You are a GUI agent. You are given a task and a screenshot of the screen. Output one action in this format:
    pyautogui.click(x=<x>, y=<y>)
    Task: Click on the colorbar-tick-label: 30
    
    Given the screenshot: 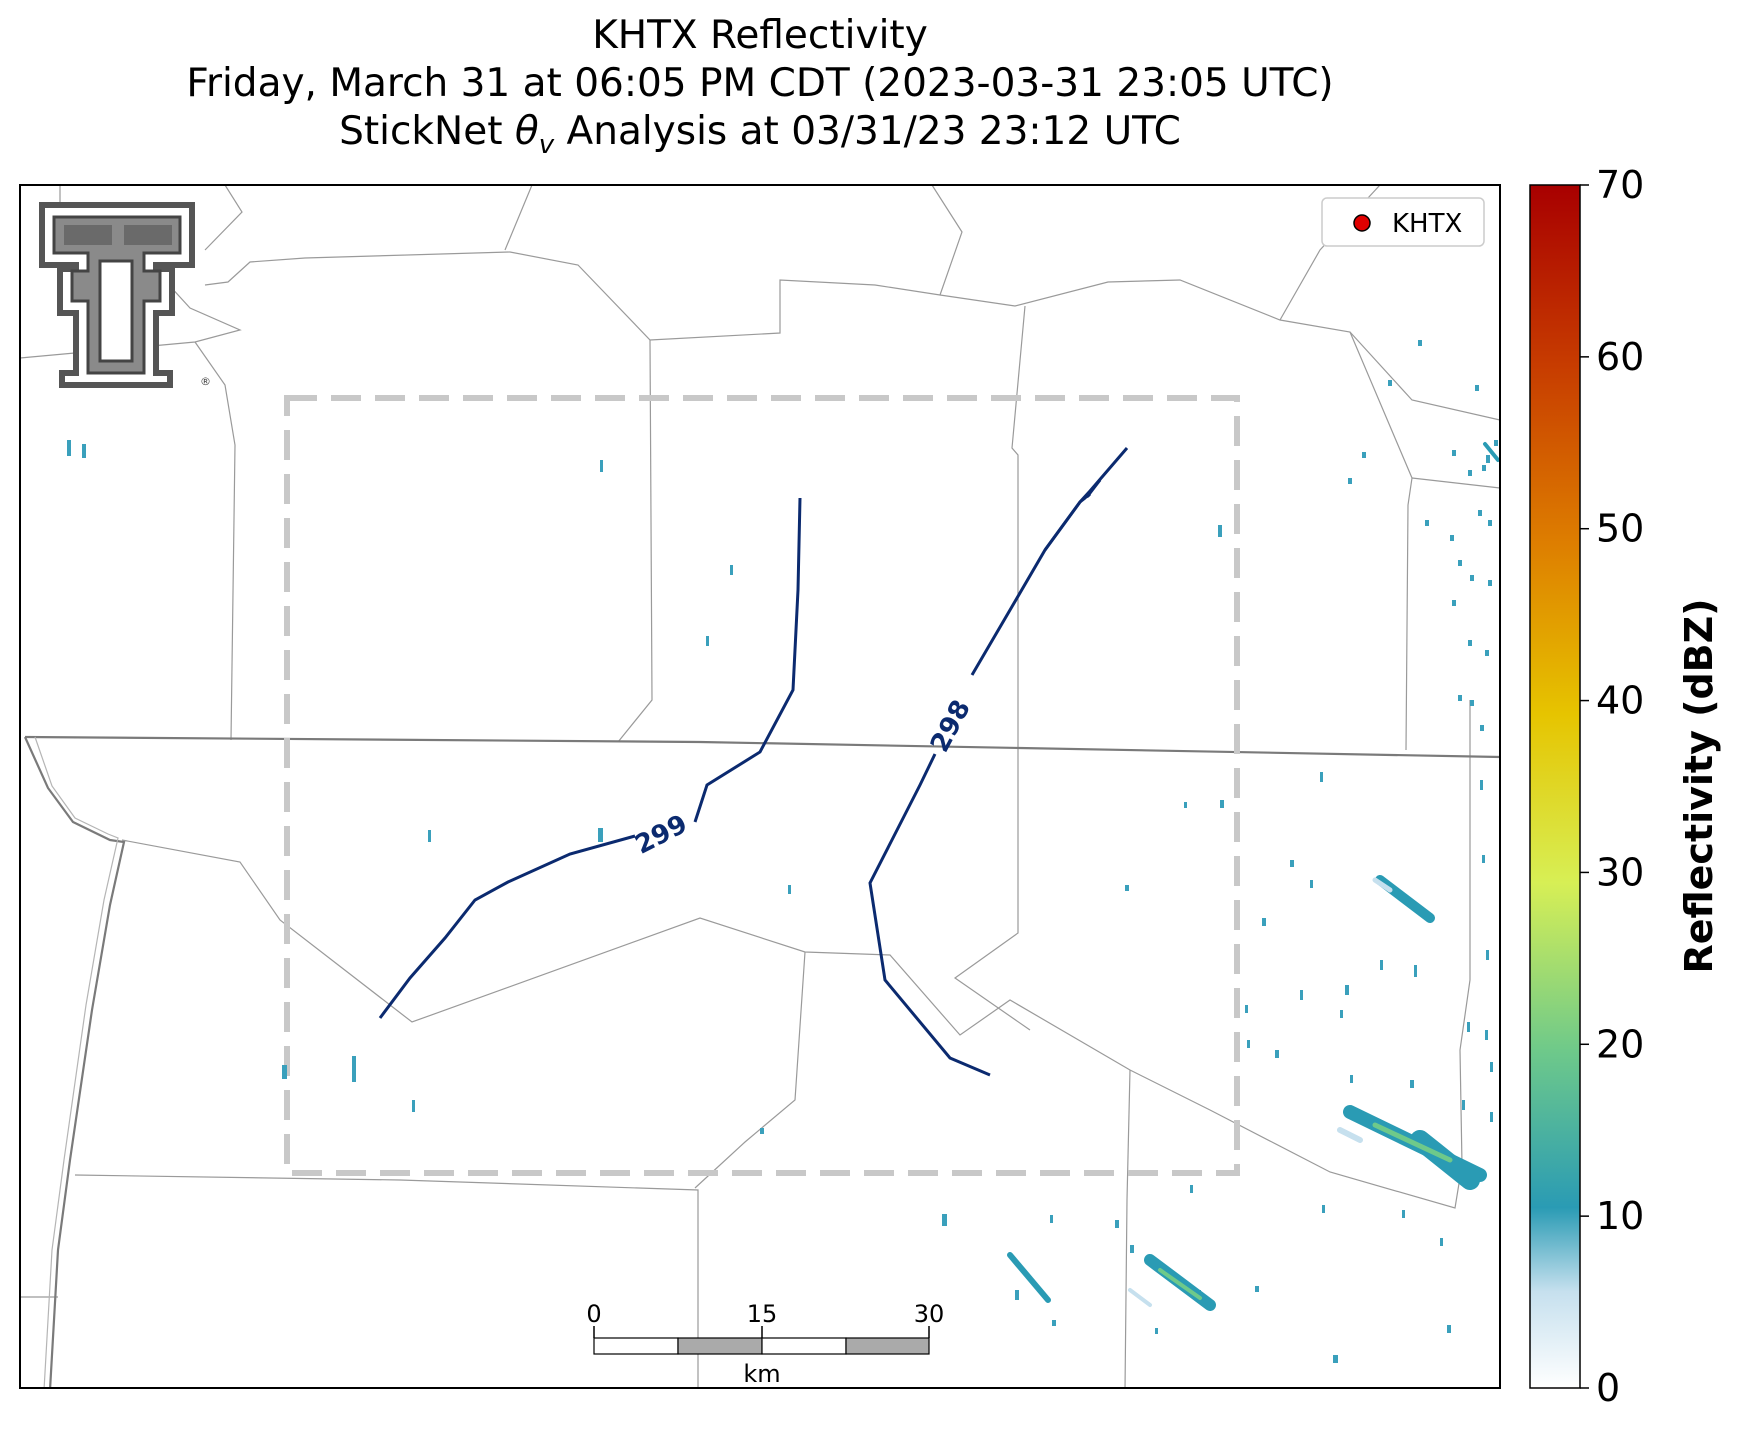 What is the action you would take?
    pyautogui.click(x=1620, y=872)
    